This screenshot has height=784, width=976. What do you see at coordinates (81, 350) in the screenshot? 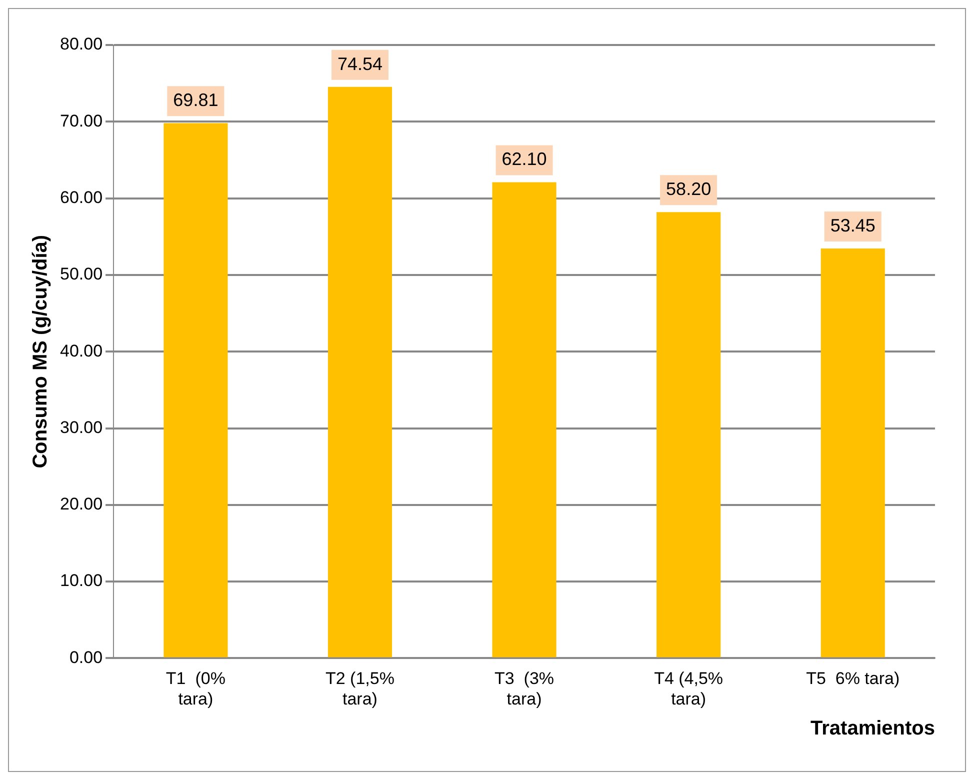
I see `y-tick-label: 40.00` at bounding box center [81, 350].